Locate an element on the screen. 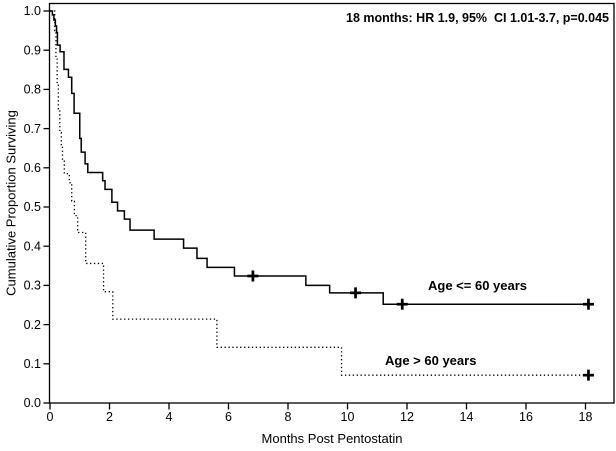 This screenshot has width=616, height=451. y-tick-label: 1.0 is located at coordinates (32, 11).